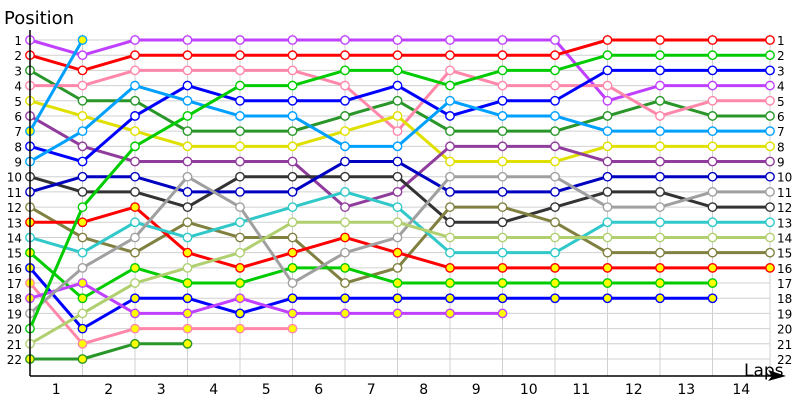 The width and height of the screenshot is (800, 404). What do you see at coordinates (14, 208) in the screenshot?
I see `y-tick-label-left: 12` at bounding box center [14, 208].